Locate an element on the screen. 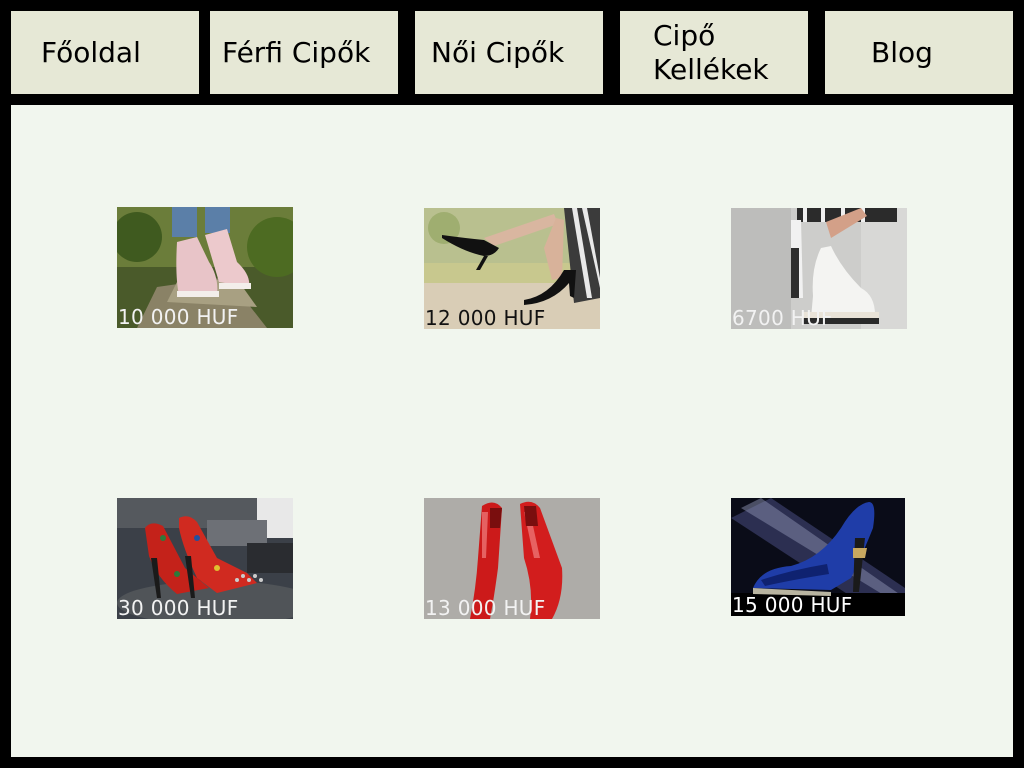  product-price: 6700 HUF is located at coordinates (782, 318).